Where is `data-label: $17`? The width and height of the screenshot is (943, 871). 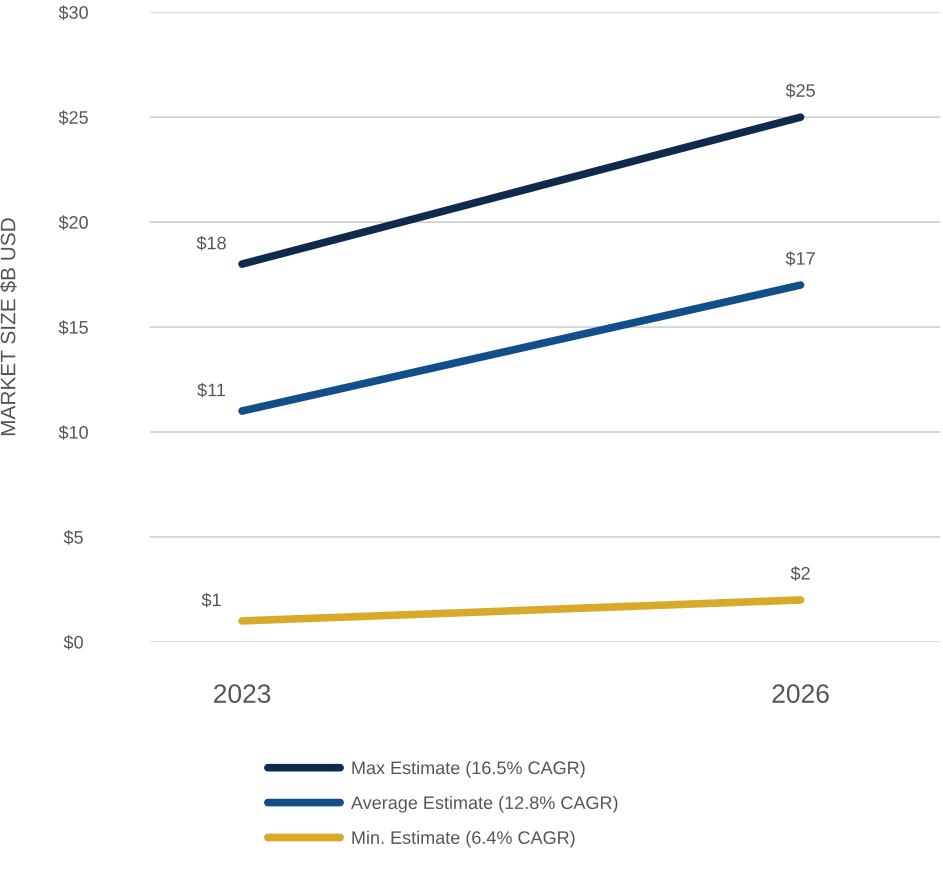 data-label: $17 is located at coordinates (800, 258).